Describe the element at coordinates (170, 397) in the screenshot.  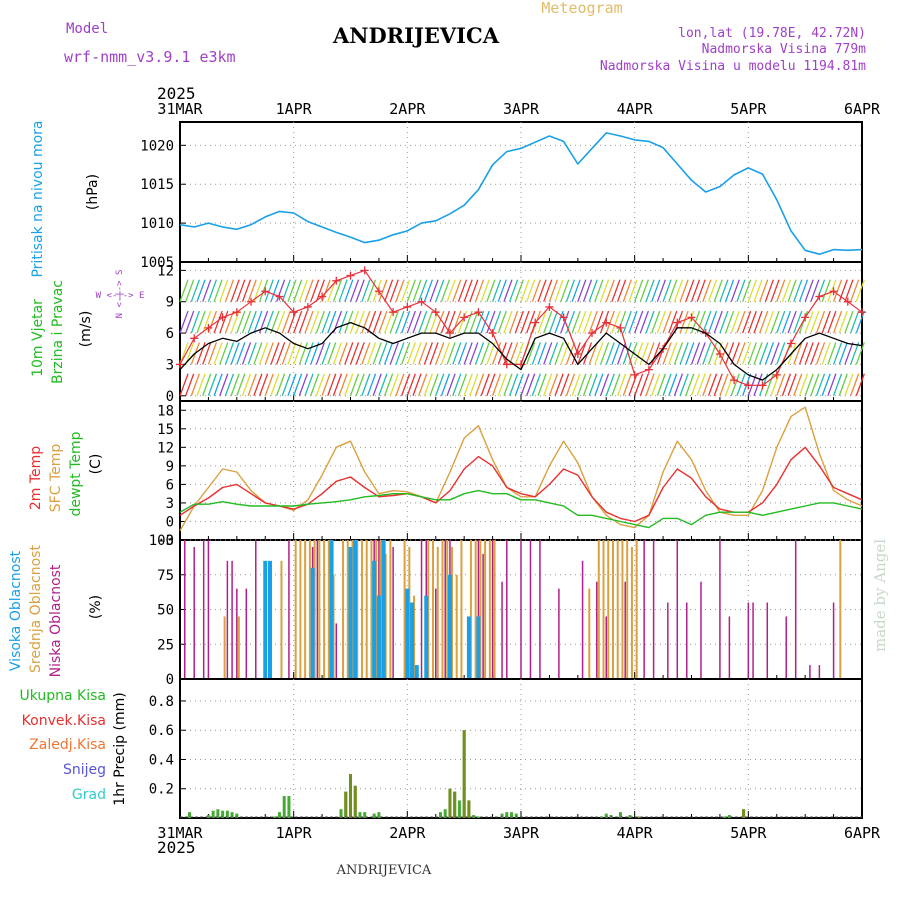
I see `y-tick-label: 0` at that location.